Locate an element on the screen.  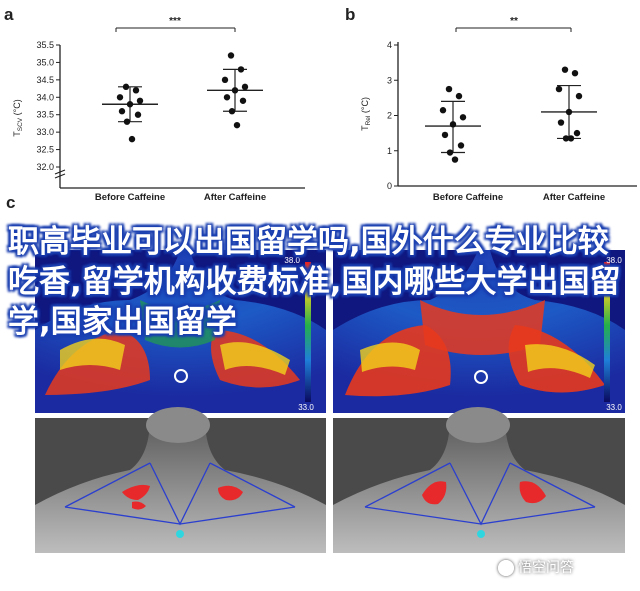
grey-image-before is located at coordinates (180, 480).